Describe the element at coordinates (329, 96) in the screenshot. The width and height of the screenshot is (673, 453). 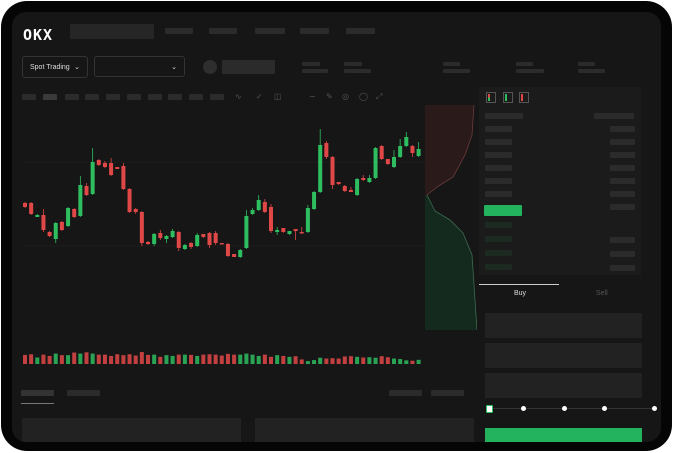
I see `ruler-icon: ✎` at that location.